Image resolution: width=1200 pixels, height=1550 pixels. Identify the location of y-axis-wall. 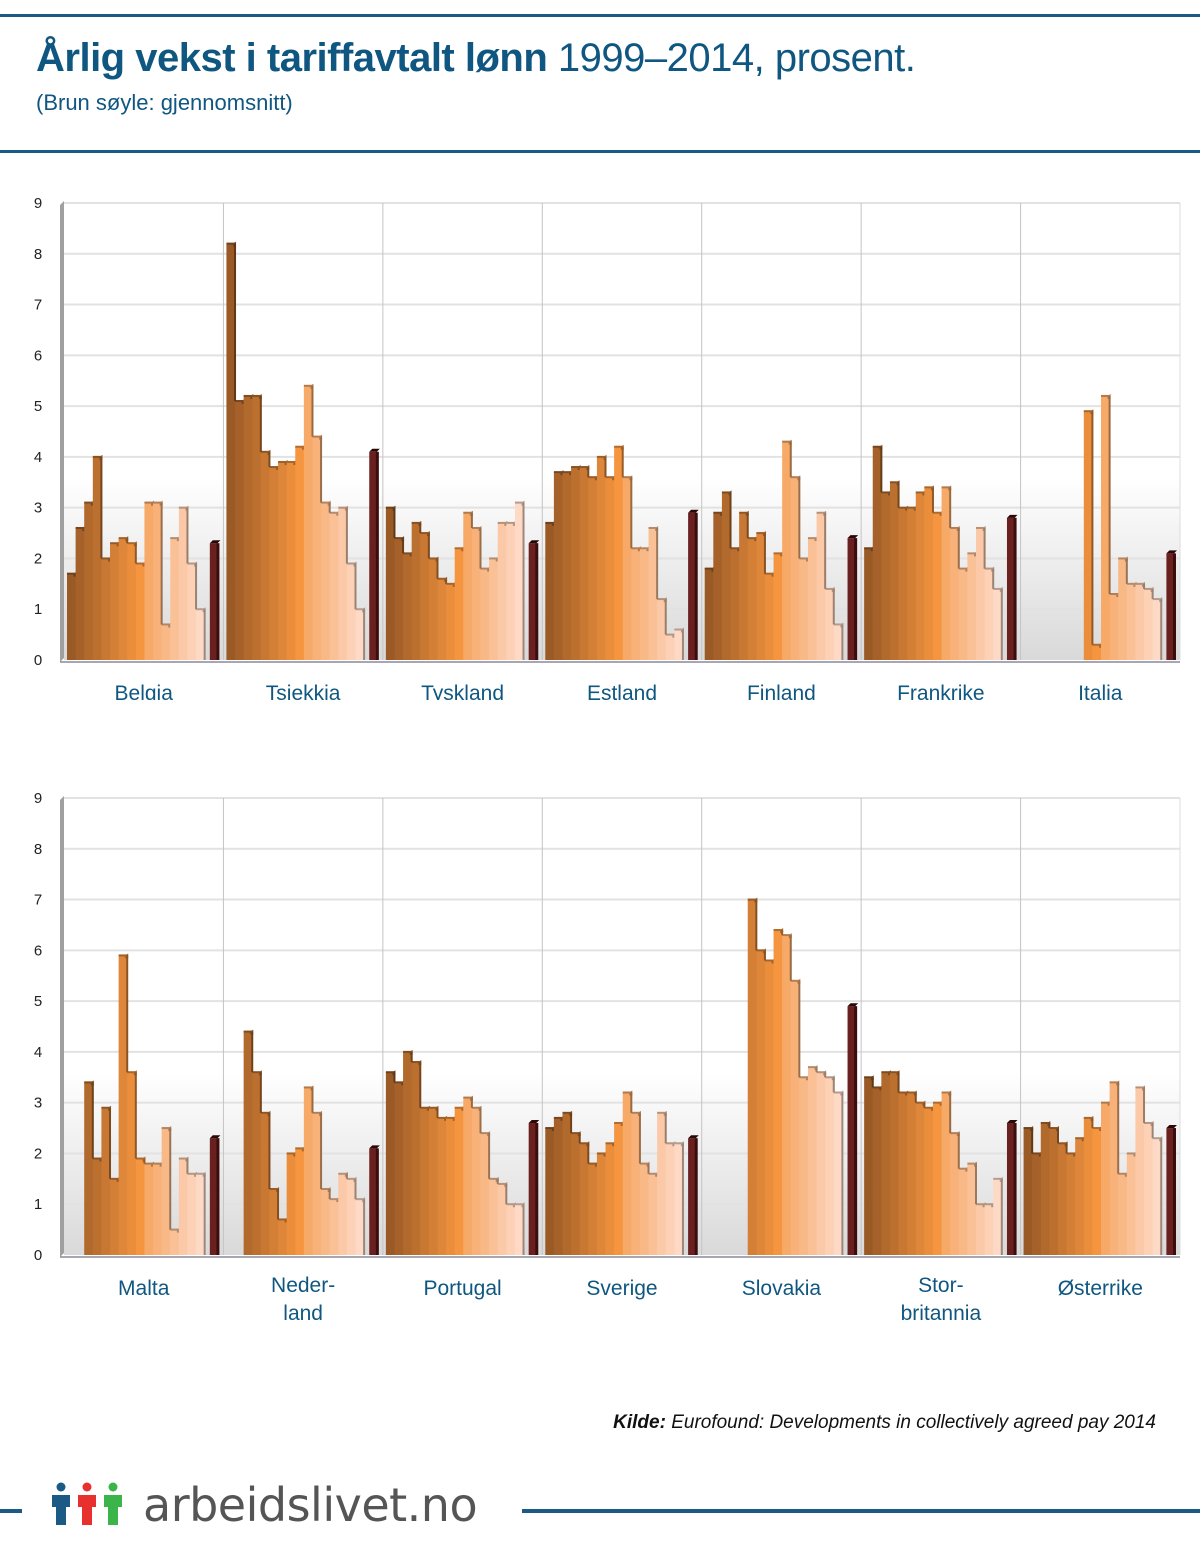
(62, 431).